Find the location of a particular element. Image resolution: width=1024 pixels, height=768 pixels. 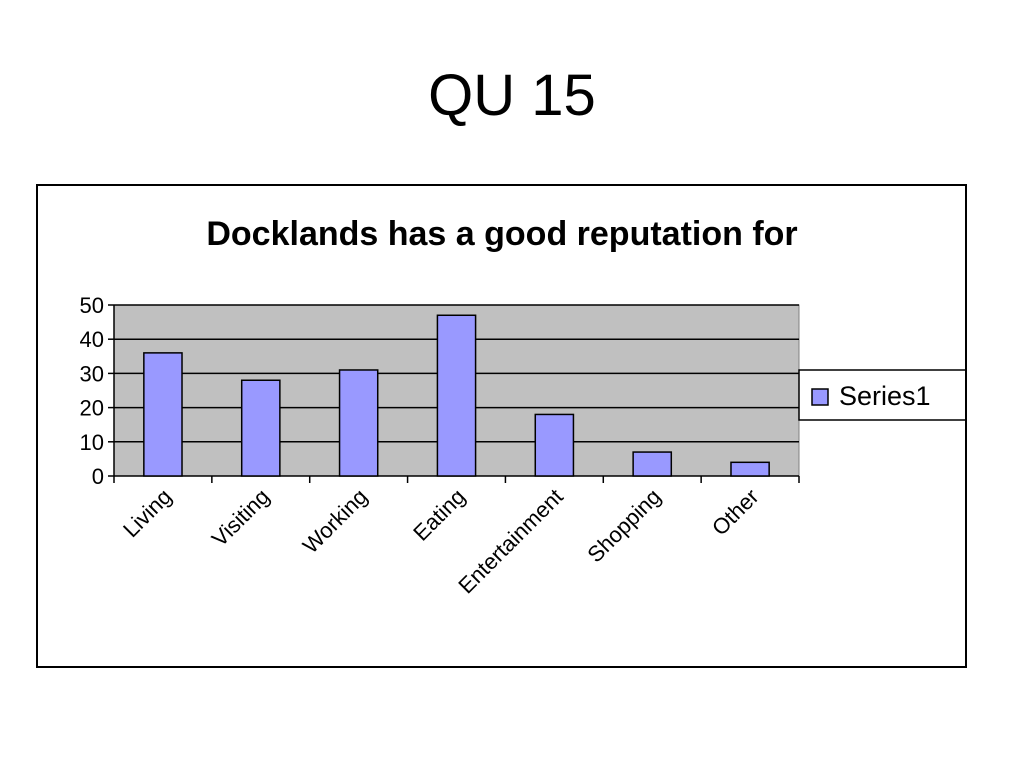

x-tick-label: Visiting is located at coordinates (241, 518).